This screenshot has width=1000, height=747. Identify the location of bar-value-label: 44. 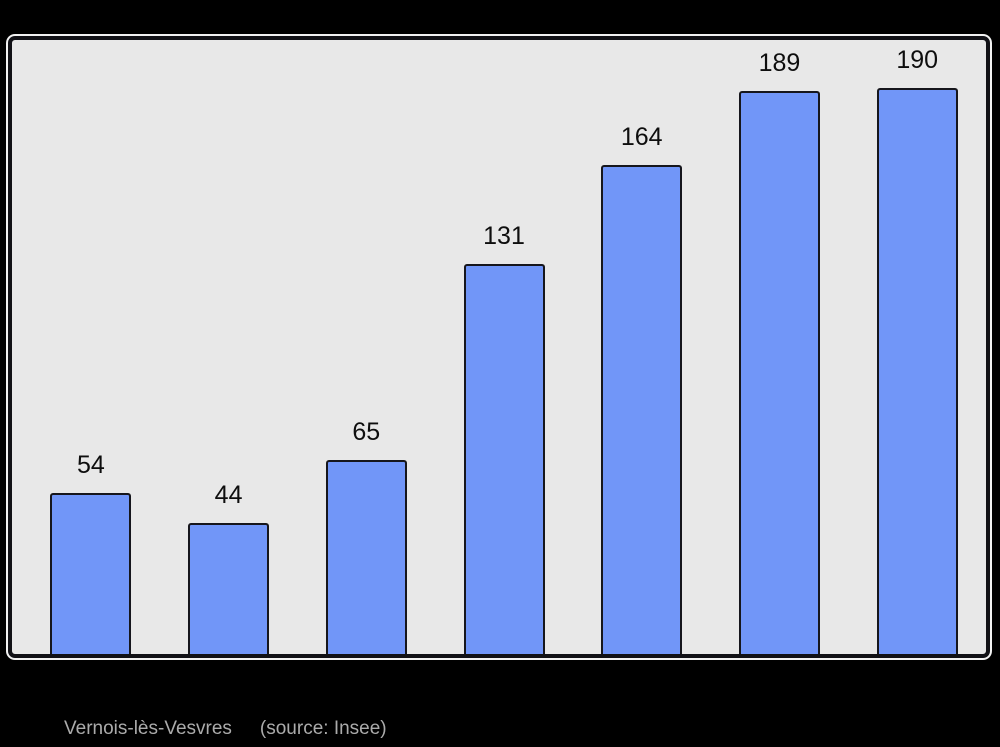
(228, 495).